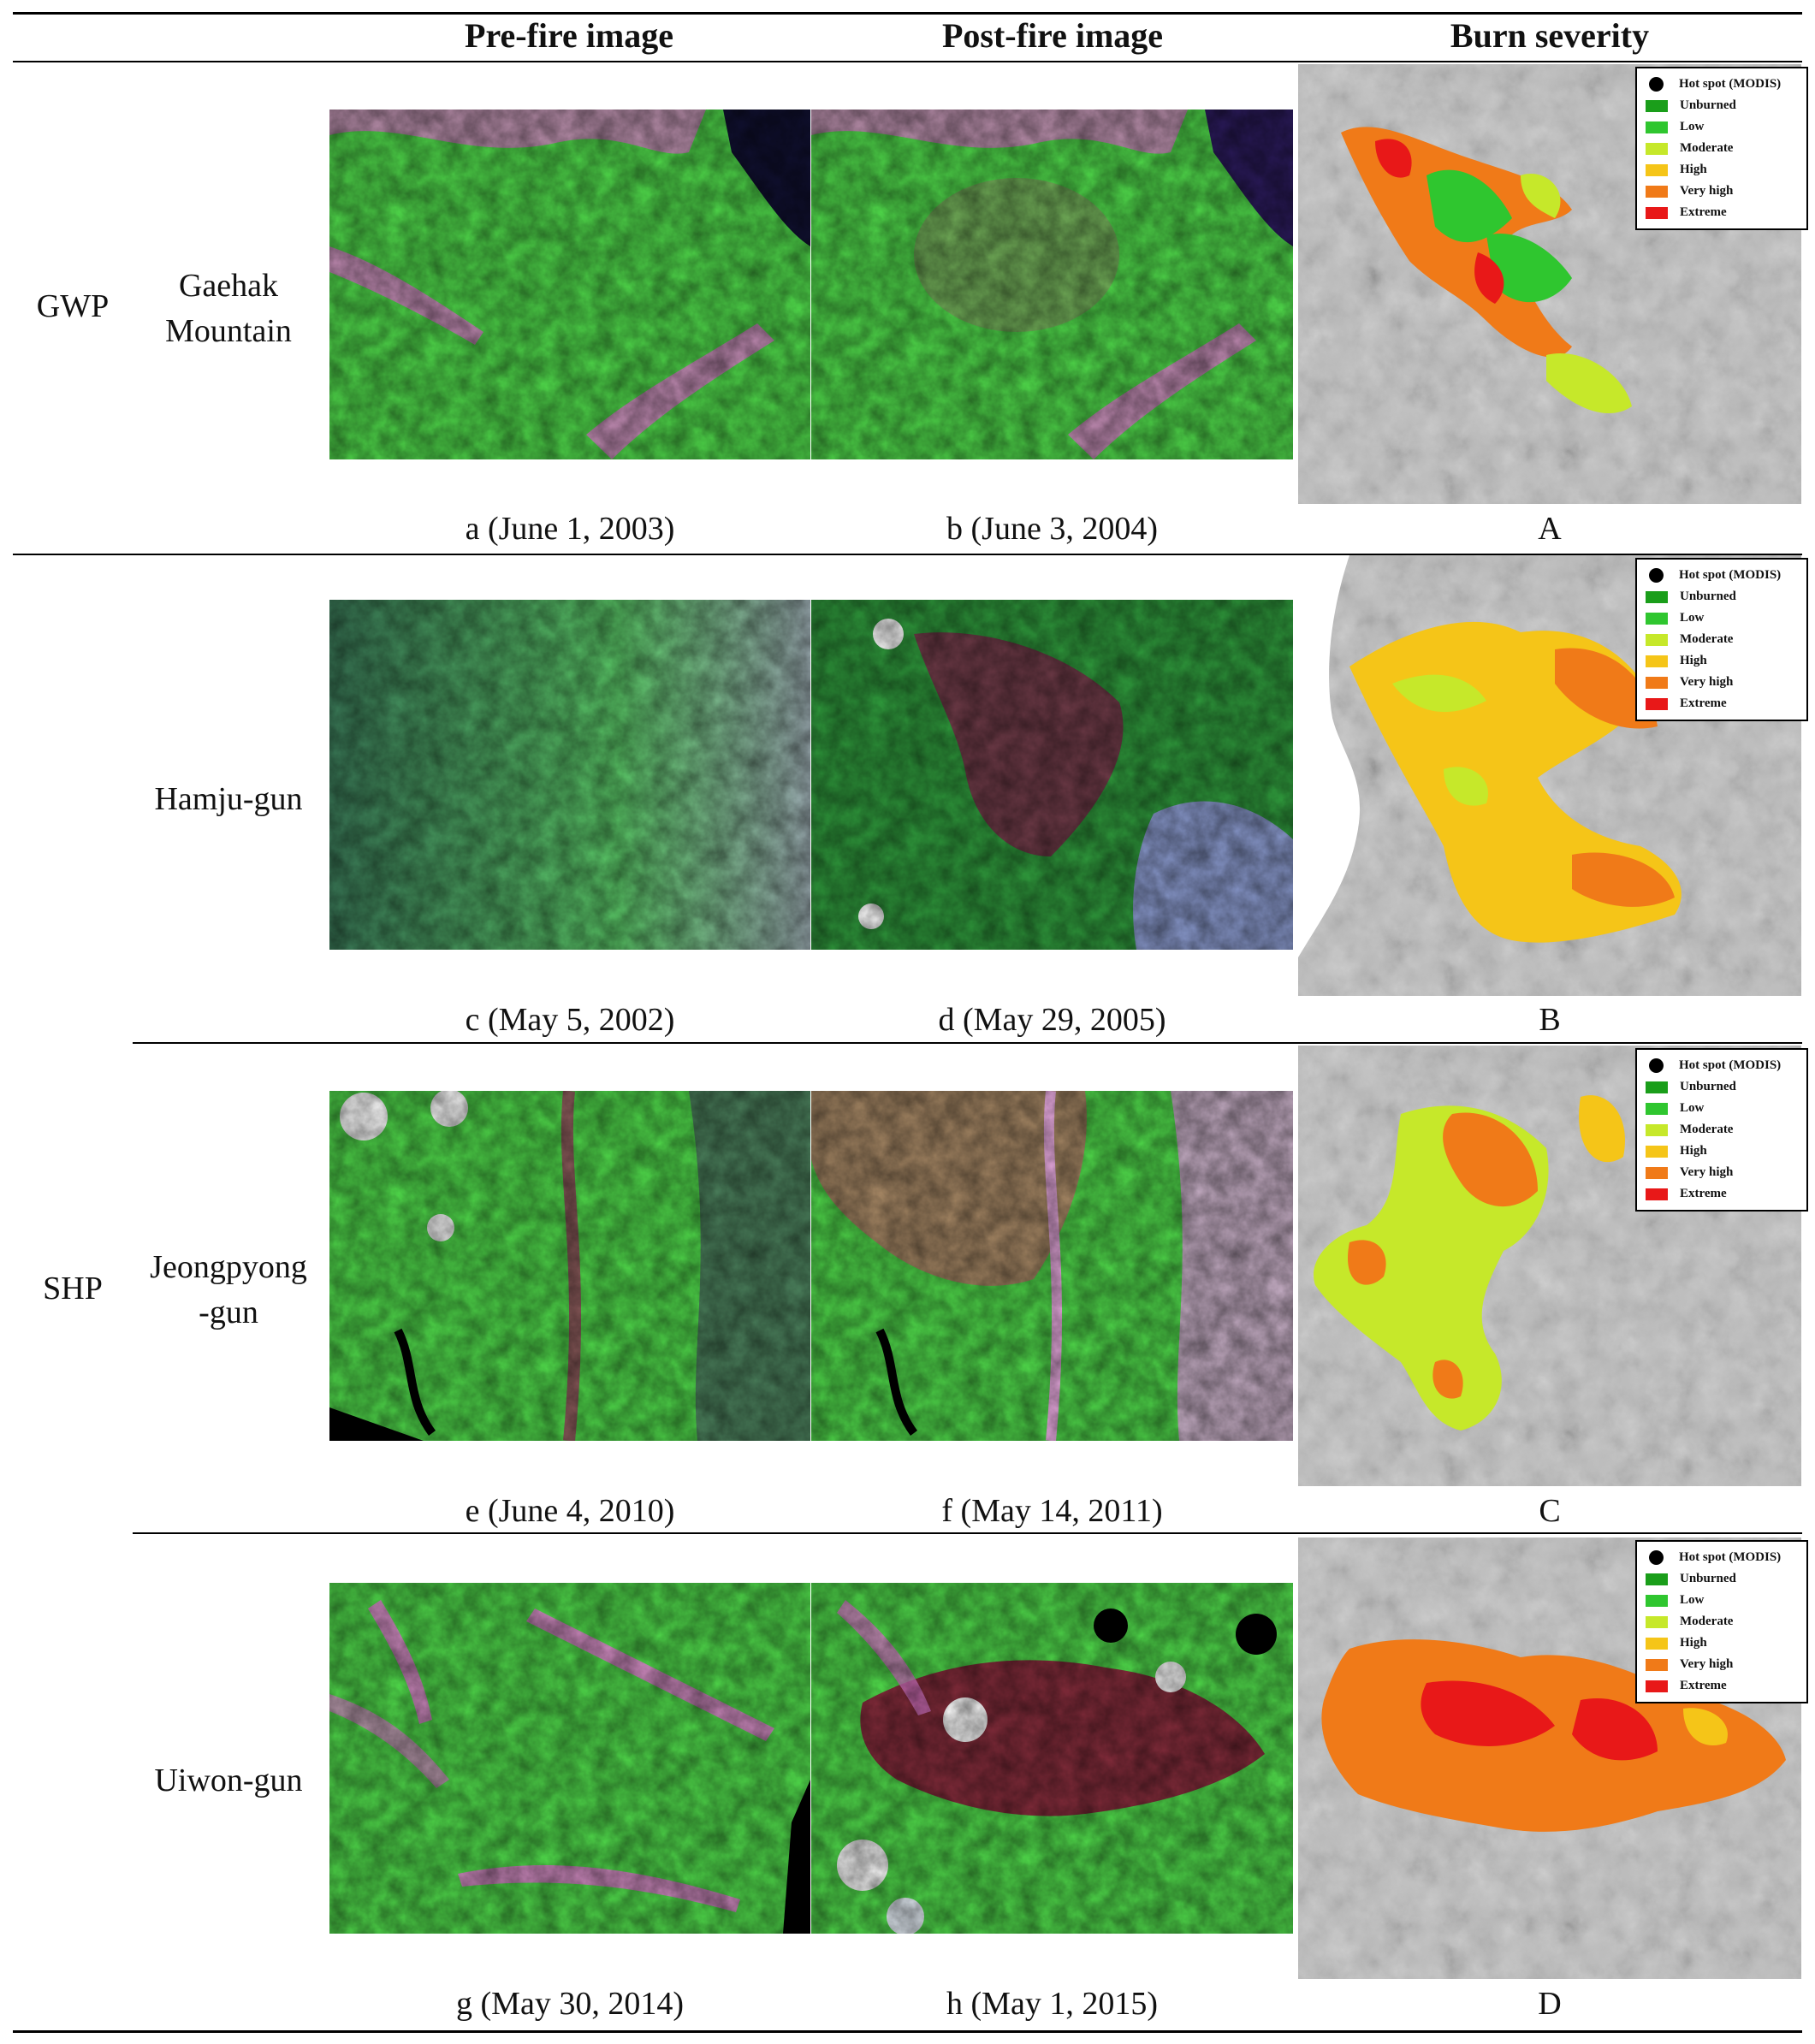  I want to click on burn-severity-map-d, so click(1550, 1758).